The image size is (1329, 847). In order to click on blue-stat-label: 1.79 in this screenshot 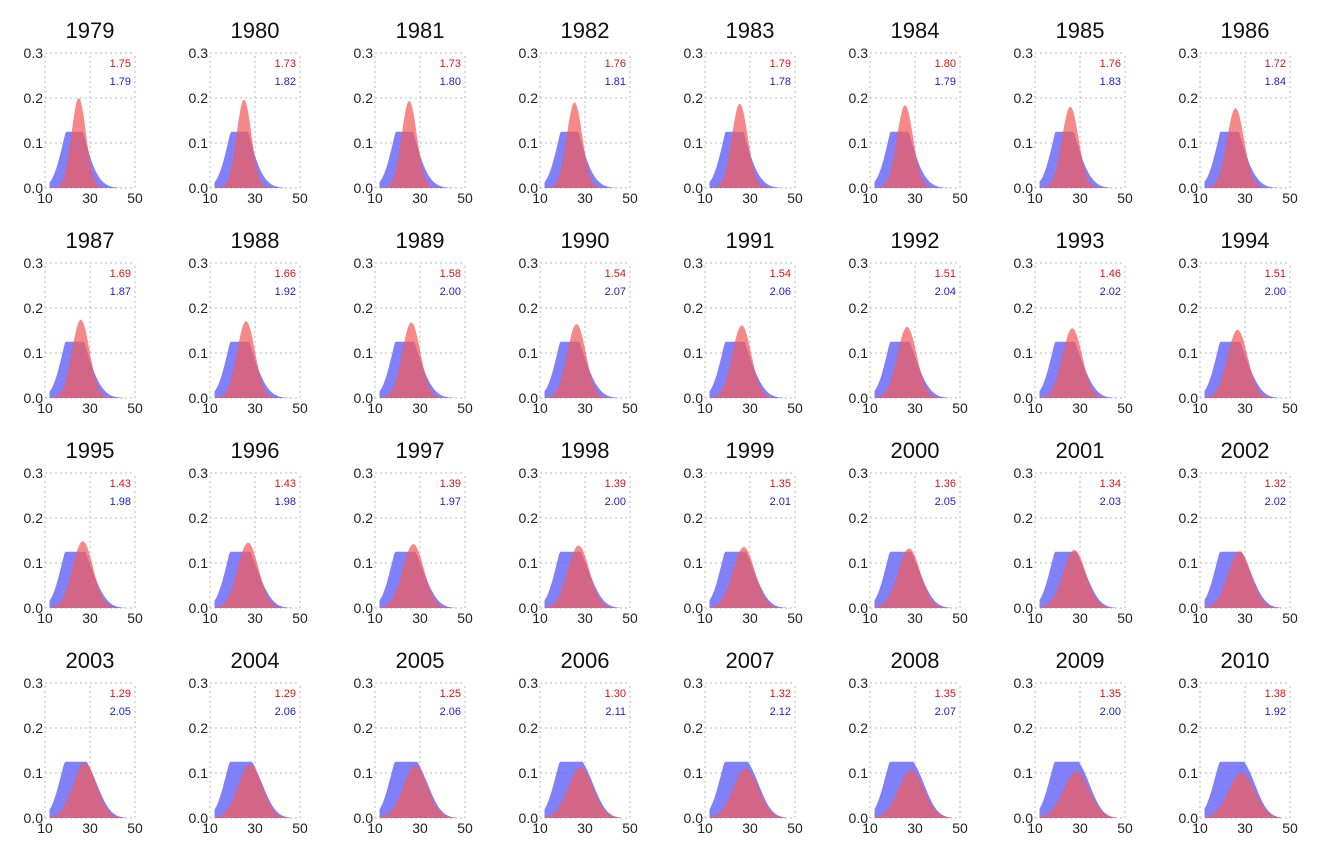, I will do `click(120, 82)`.